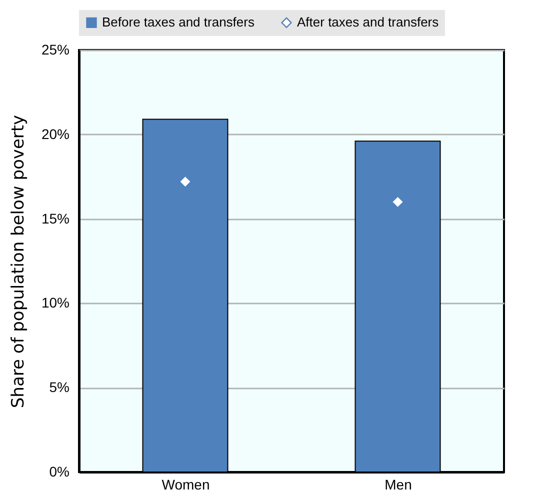 The width and height of the screenshot is (544, 500). Describe the element at coordinates (55, 218) in the screenshot. I see `y-tick-label: 15%` at that location.